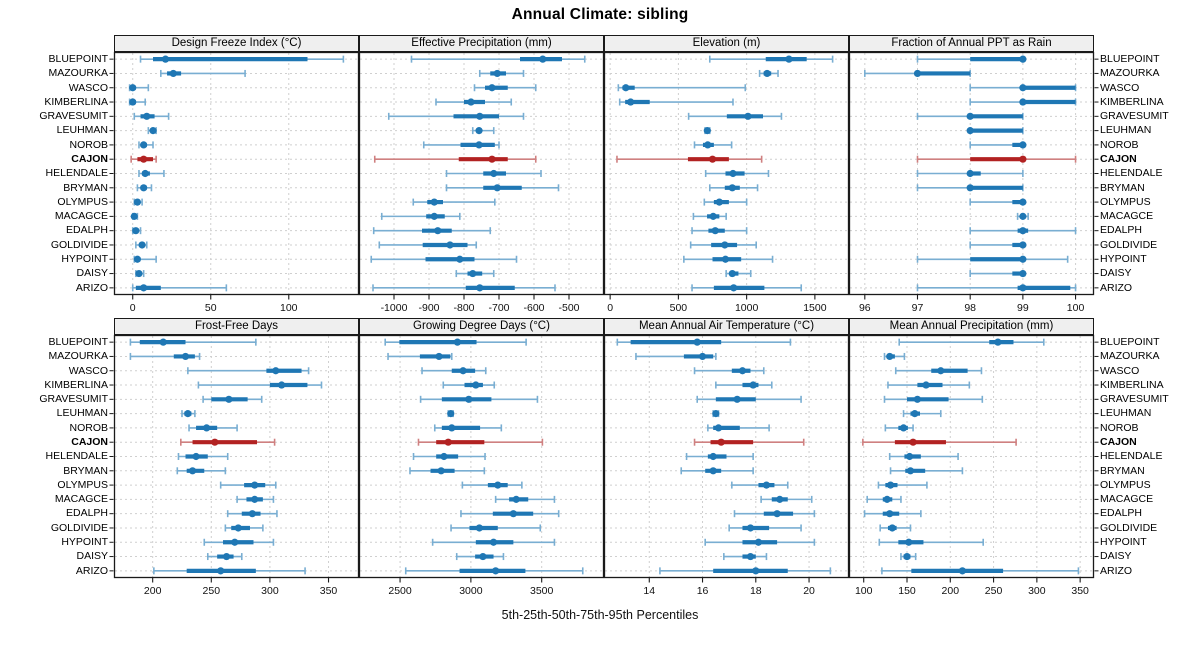 This screenshot has width=1200, height=650. Describe the element at coordinates (153, 591) in the screenshot. I see `svg-text: 200` at that location.